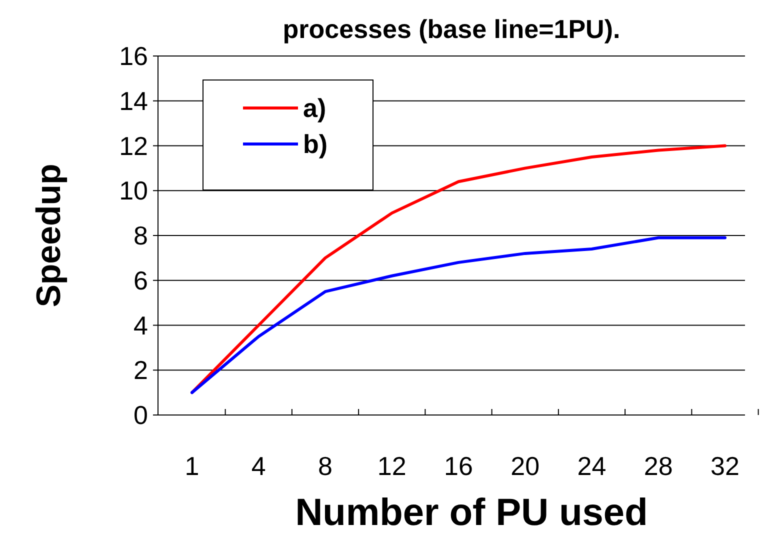 The height and width of the screenshot is (541, 773). What do you see at coordinates (133, 191) in the screenshot?
I see `y-tick-label: 10` at bounding box center [133, 191].